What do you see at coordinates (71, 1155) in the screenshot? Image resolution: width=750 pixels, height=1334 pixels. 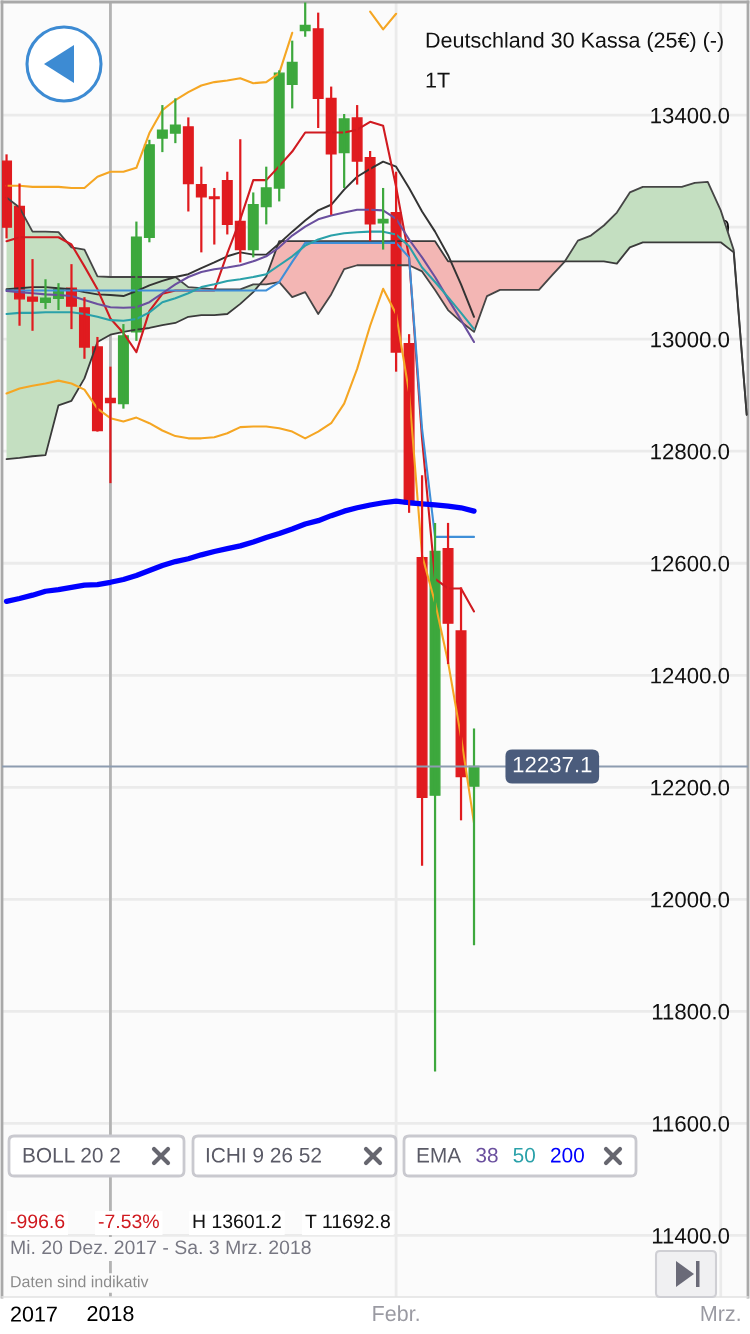 I see `annotation: BOLL 20 2` at bounding box center [71, 1155].